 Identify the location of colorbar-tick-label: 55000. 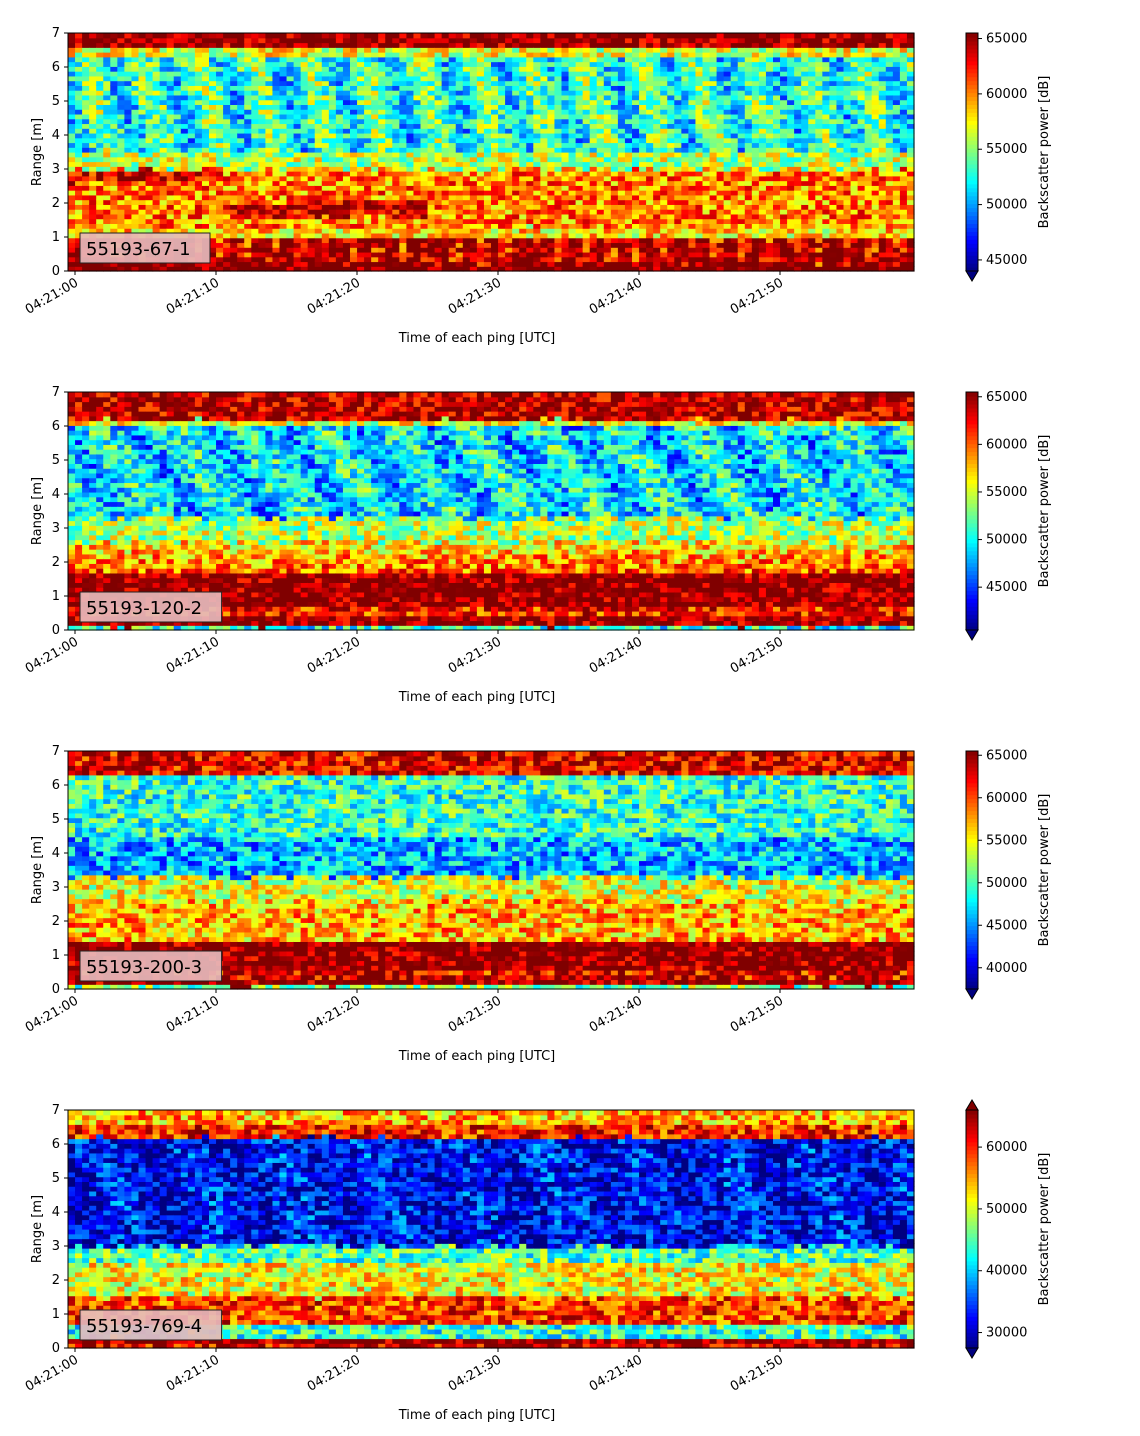
(1006, 840).